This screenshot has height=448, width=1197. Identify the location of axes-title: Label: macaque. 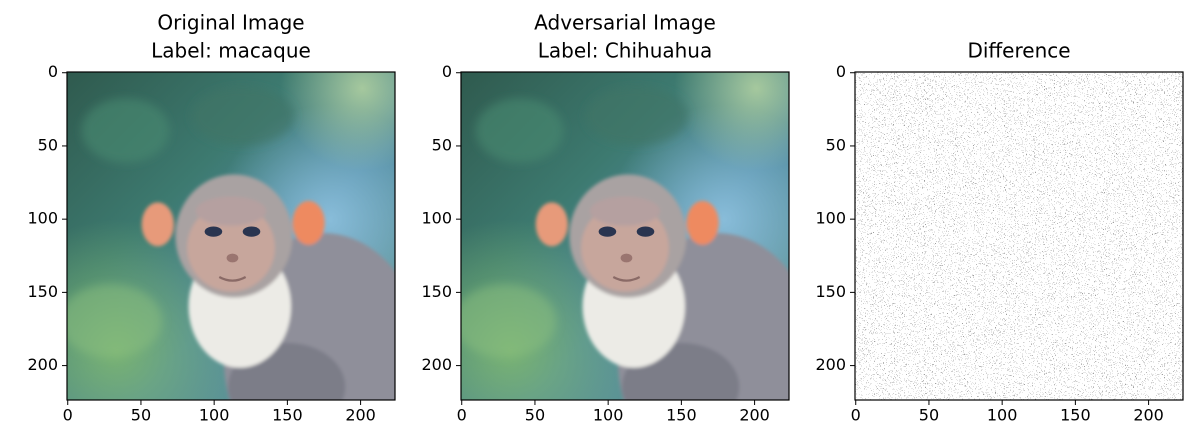
(231, 51).